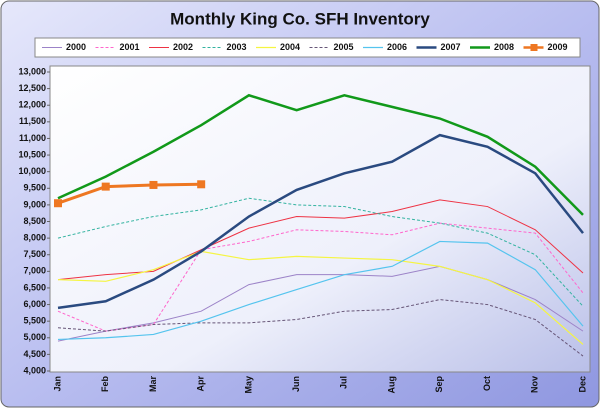 The height and width of the screenshot is (408, 600). What do you see at coordinates (34, 271) in the screenshot?
I see `y-tick-label: 7,000` at bounding box center [34, 271].